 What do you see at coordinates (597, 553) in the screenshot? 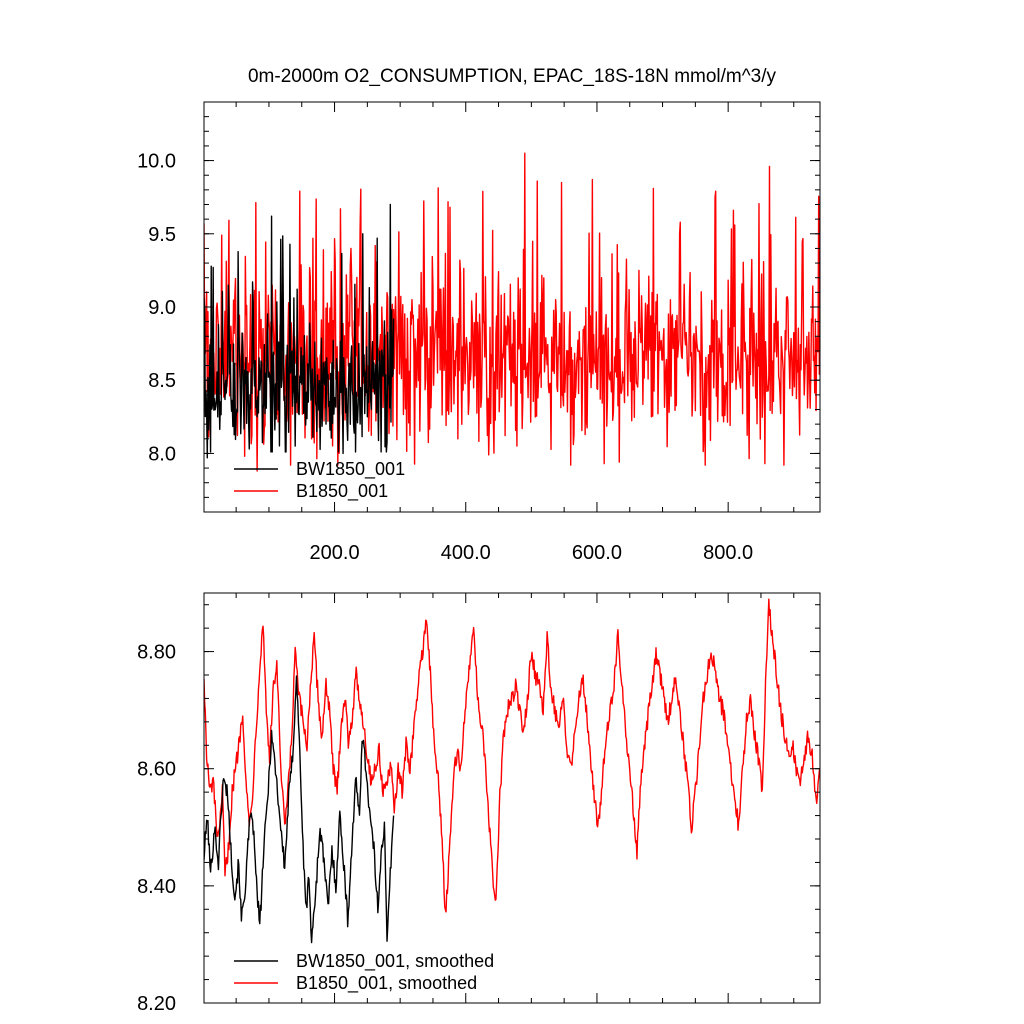
I see `x-tick-label: 600.0` at bounding box center [597, 553].